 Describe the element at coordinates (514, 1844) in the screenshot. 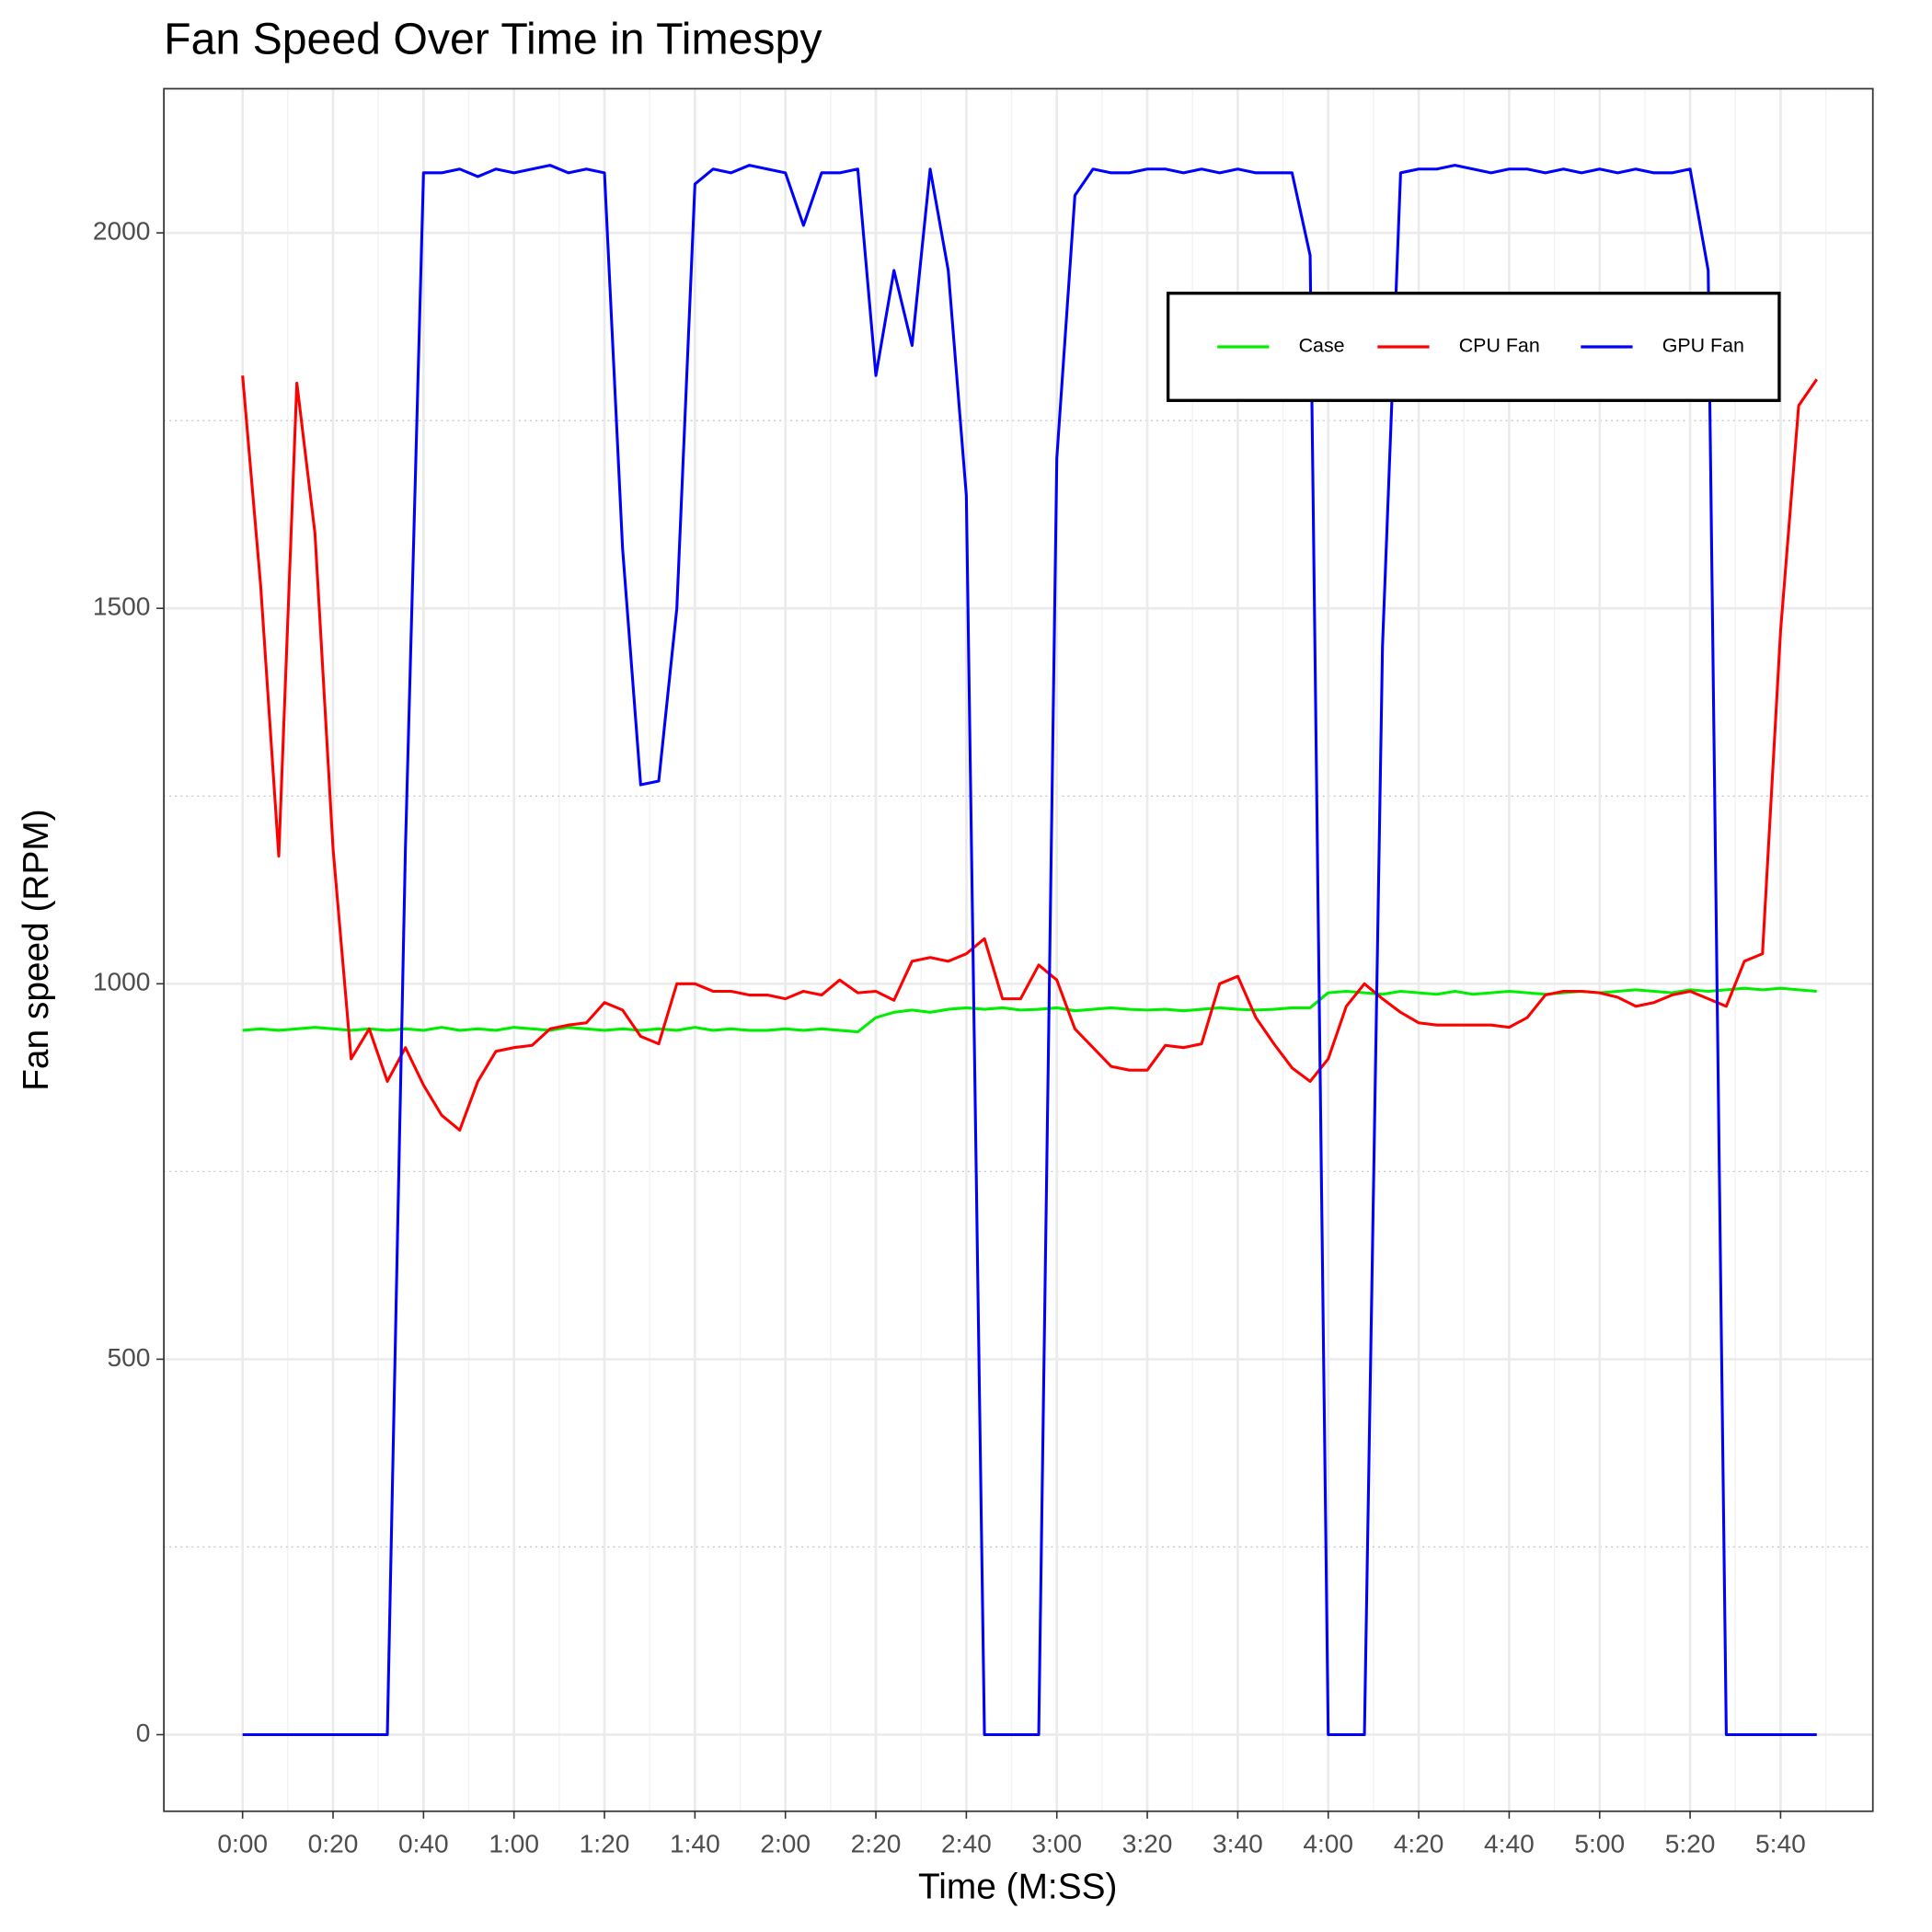

I see `x-tick-label: 1:00` at that location.